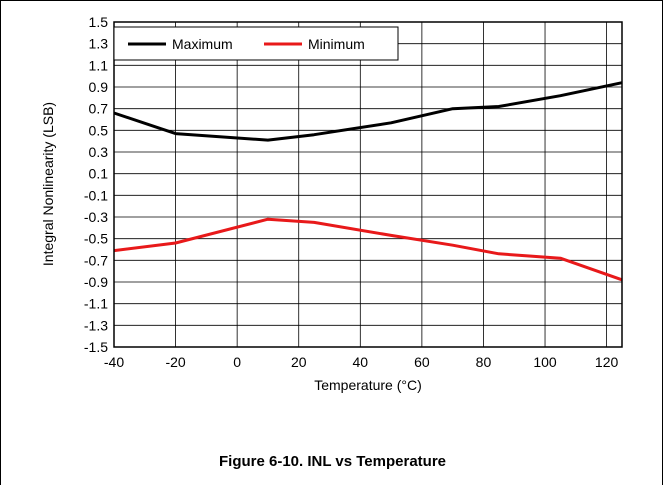  What do you see at coordinates (96, 217) in the screenshot?
I see `y-tick-label: -0.3` at bounding box center [96, 217].